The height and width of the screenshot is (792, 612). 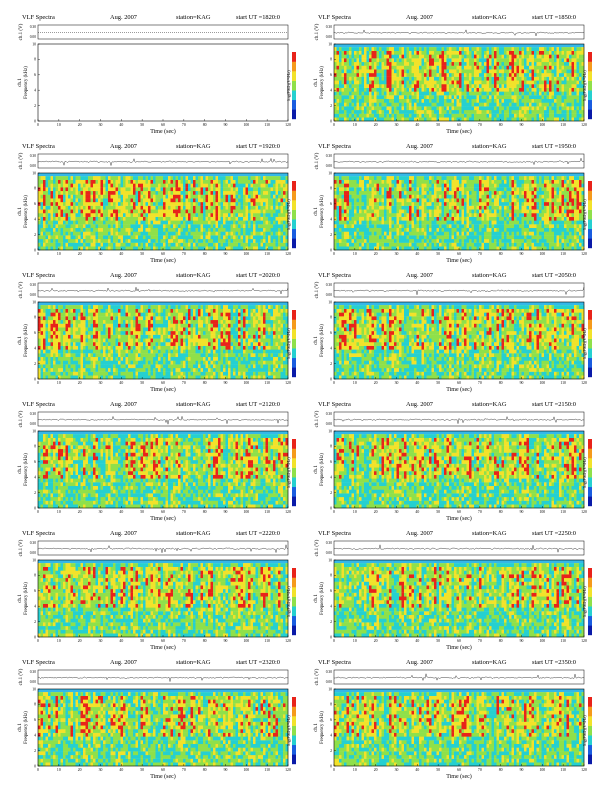 What do you see at coordinates (288, 254) in the screenshot?
I see `x-tick-label: 120` at bounding box center [288, 254].